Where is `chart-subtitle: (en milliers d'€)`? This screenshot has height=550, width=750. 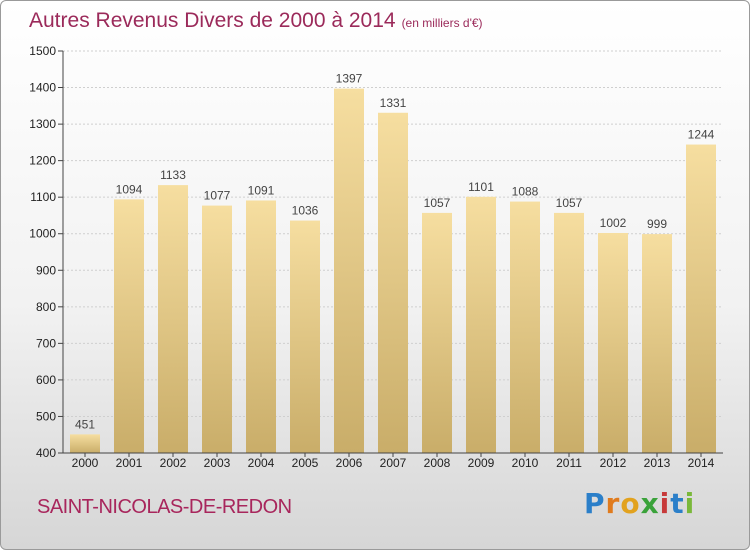
chart-subtitle: (en milliers d'€) is located at coordinates (442, 23).